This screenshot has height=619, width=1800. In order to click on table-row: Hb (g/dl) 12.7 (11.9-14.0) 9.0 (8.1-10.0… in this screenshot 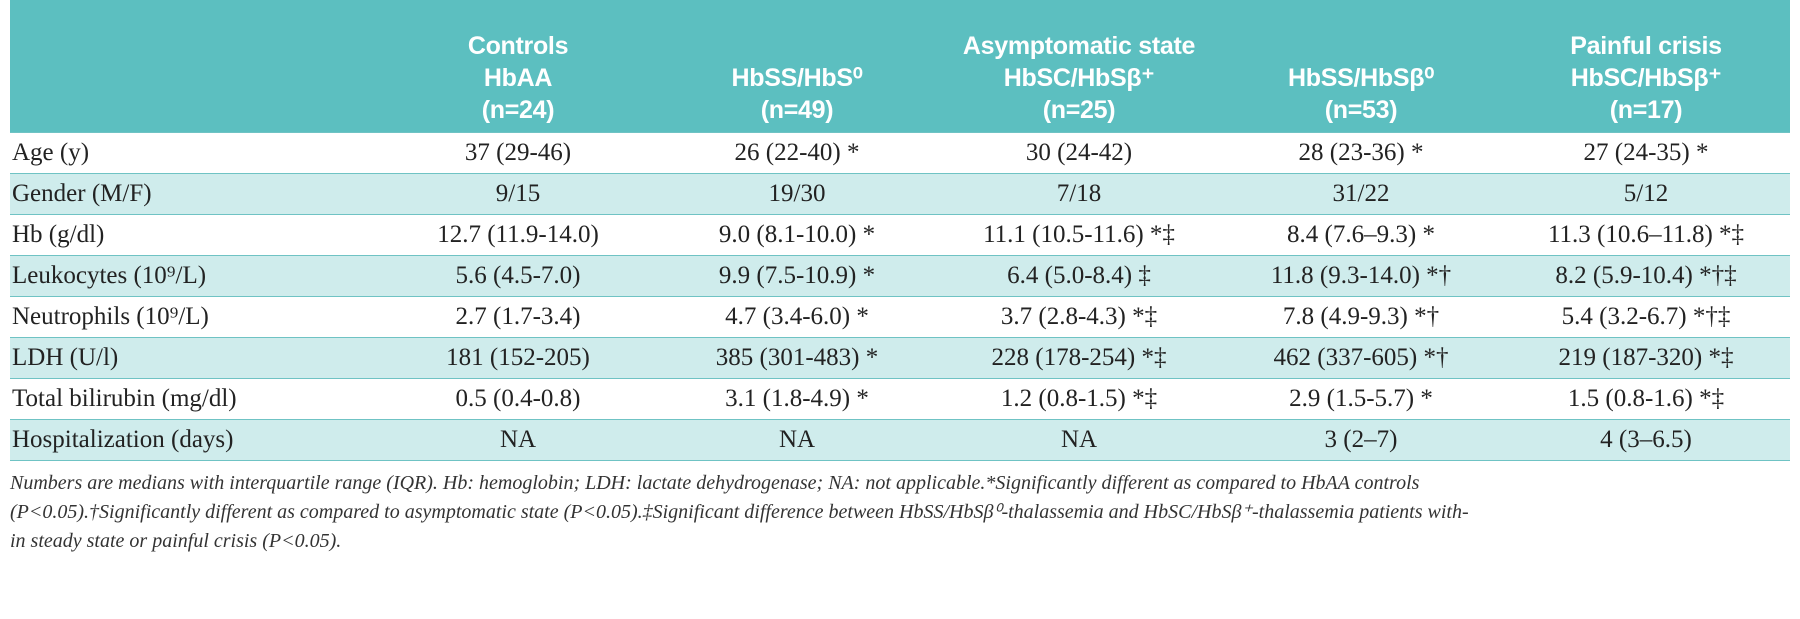, I will do `click(900, 234)`.